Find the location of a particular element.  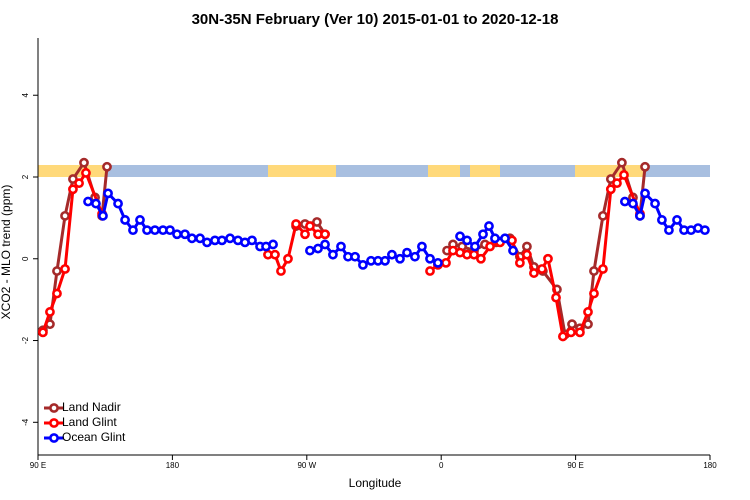

legend-label: Ocean Glint is located at coordinates (94, 437).